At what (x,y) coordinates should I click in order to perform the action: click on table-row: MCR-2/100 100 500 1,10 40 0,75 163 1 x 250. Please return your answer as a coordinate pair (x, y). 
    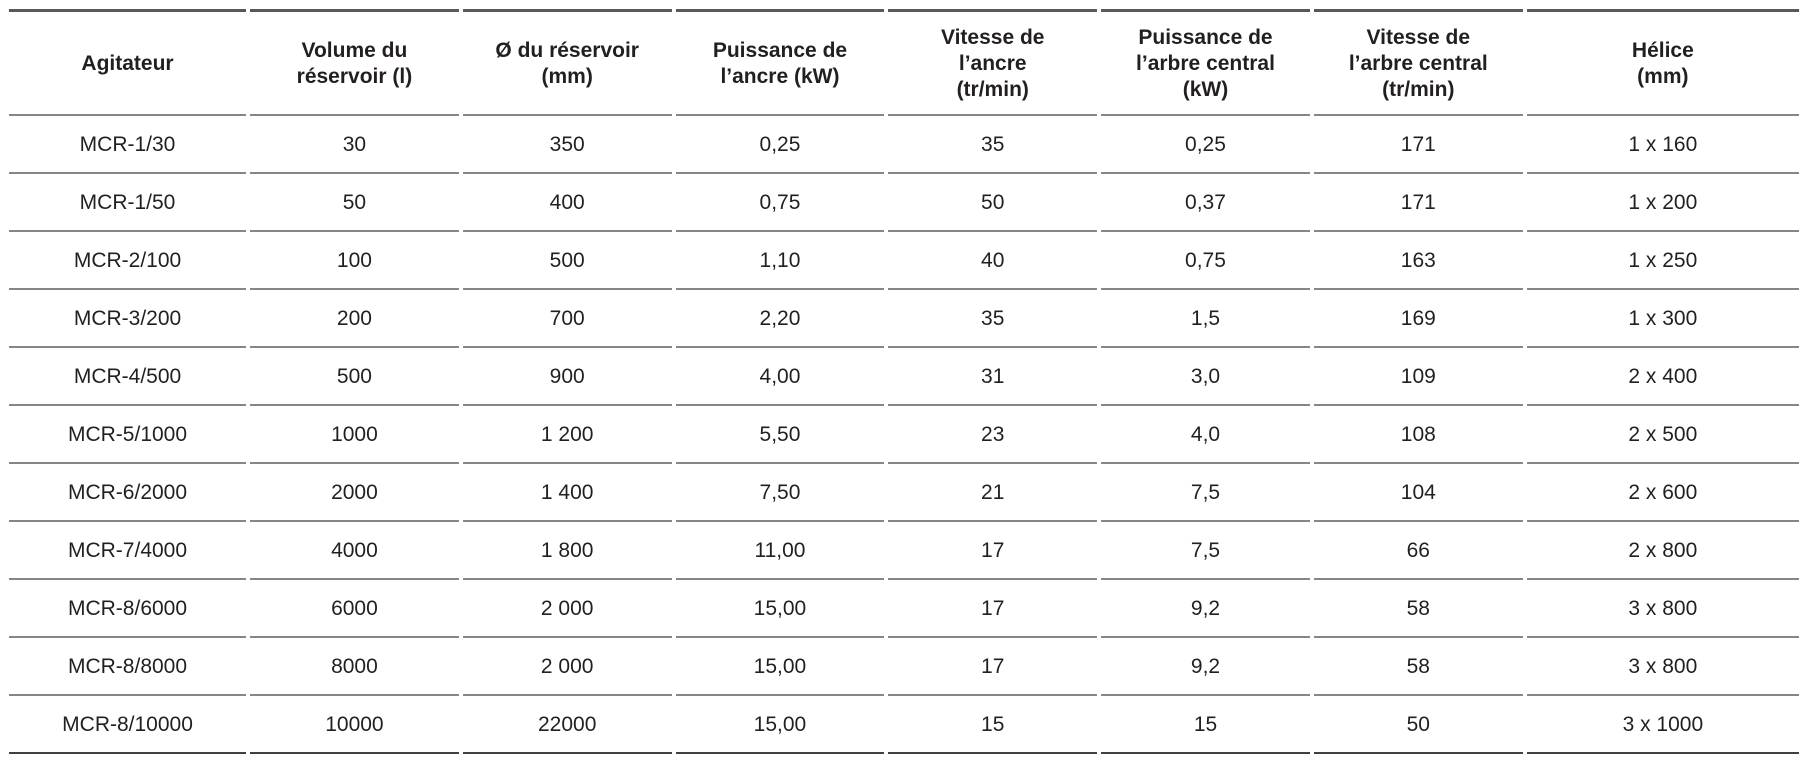
    Looking at the image, I should click on (904, 261).